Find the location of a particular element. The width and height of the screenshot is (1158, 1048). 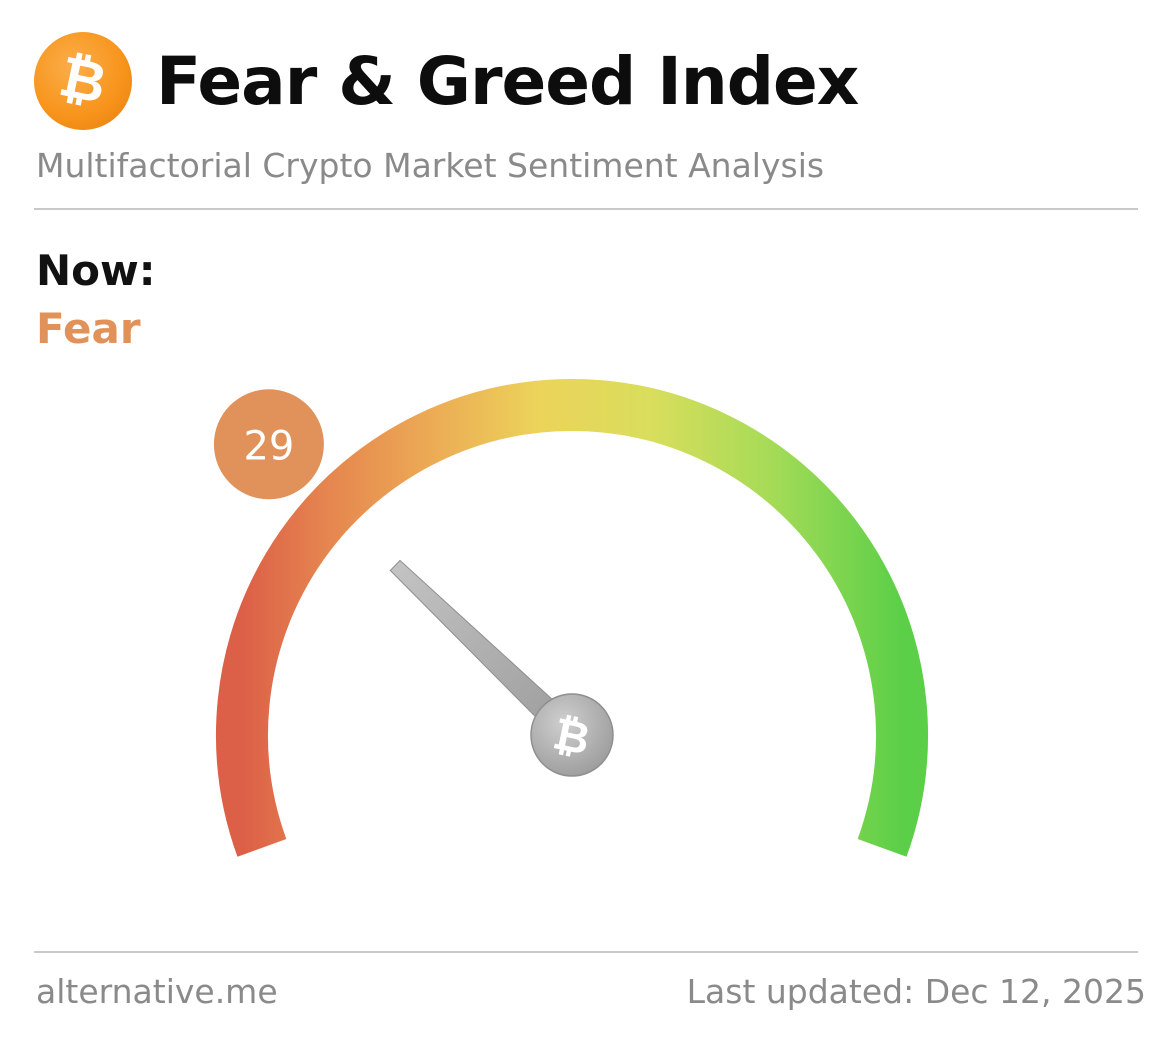

header: ₿ Fear & Greed Index is located at coordinates (446, 81).